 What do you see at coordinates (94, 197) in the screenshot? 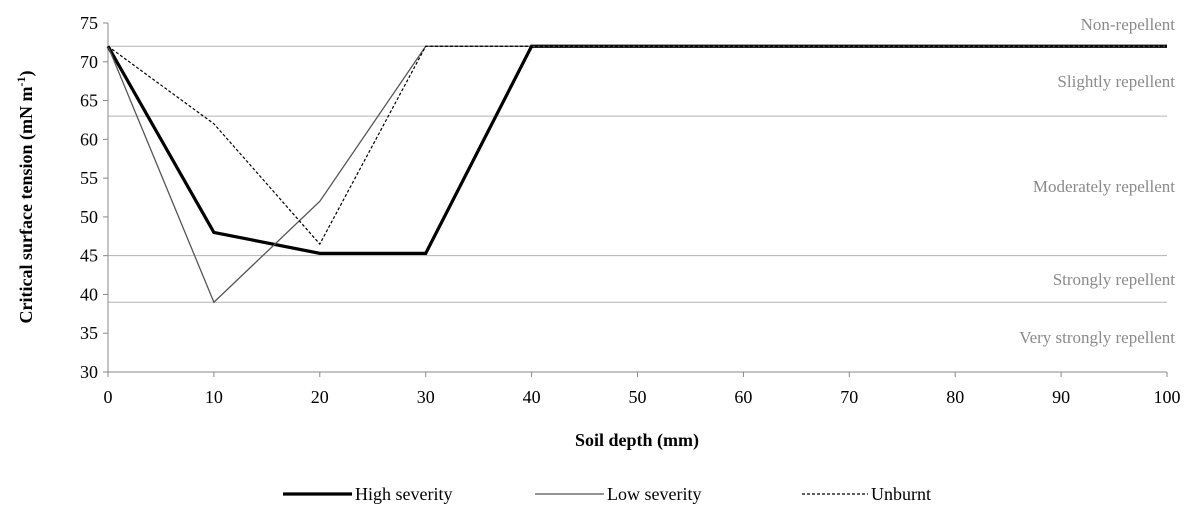
I see `y-tick-labels: 30 35 40 45 50 55 60 65 70 75` at bounding box center [94, 197].